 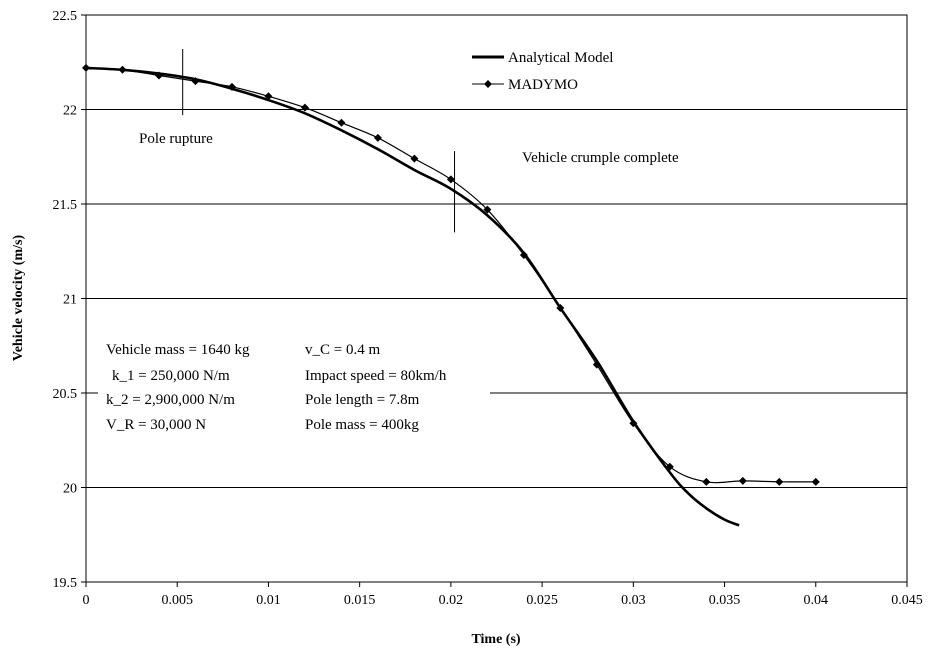 I want to click on legend-analytical-label: Analytical Model, so click(x=560, y=58).